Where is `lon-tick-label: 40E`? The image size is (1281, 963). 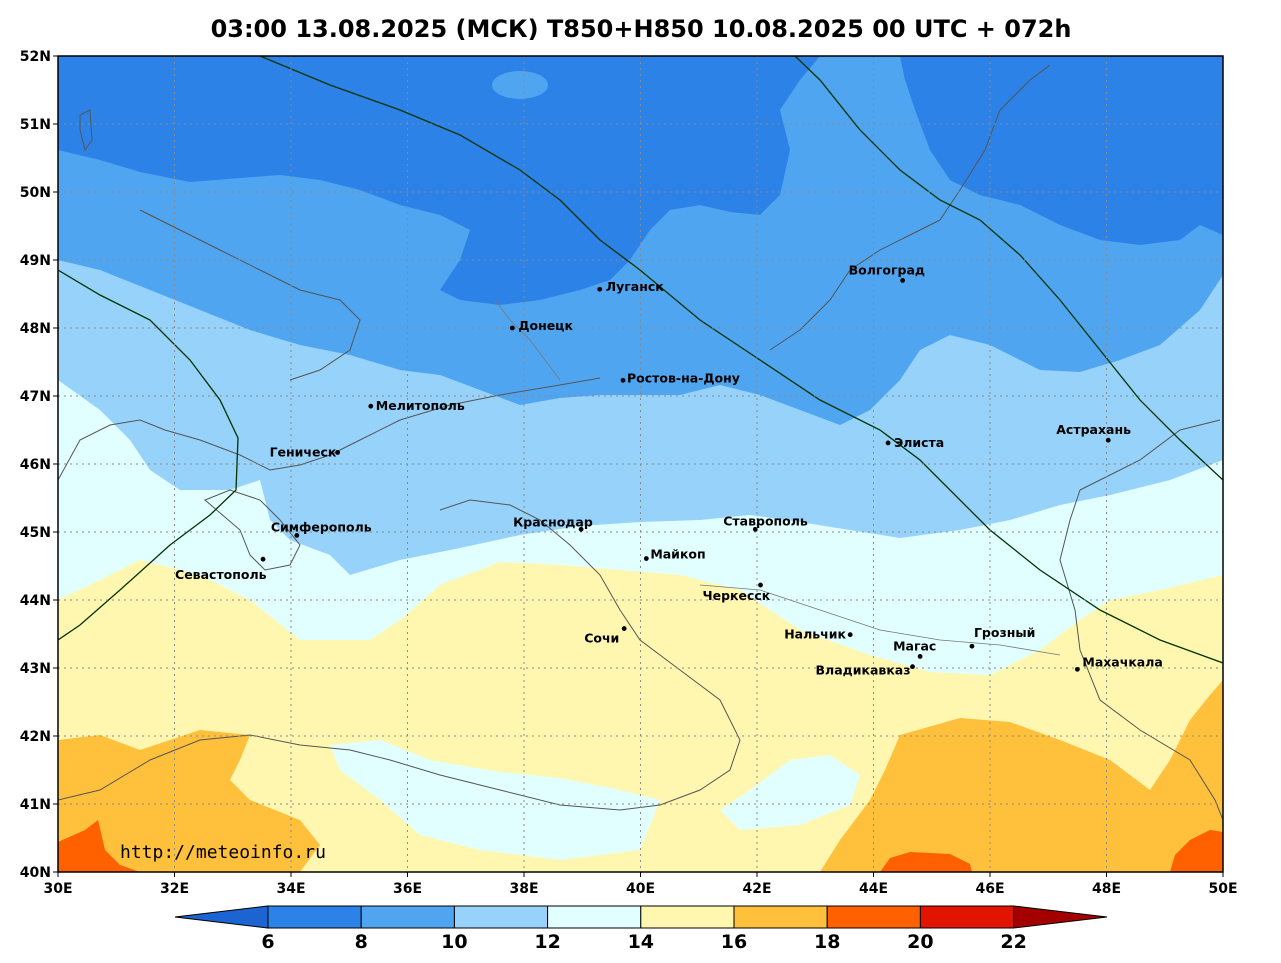 lon-tick-label: 40E is located at coordinates (640, 889).